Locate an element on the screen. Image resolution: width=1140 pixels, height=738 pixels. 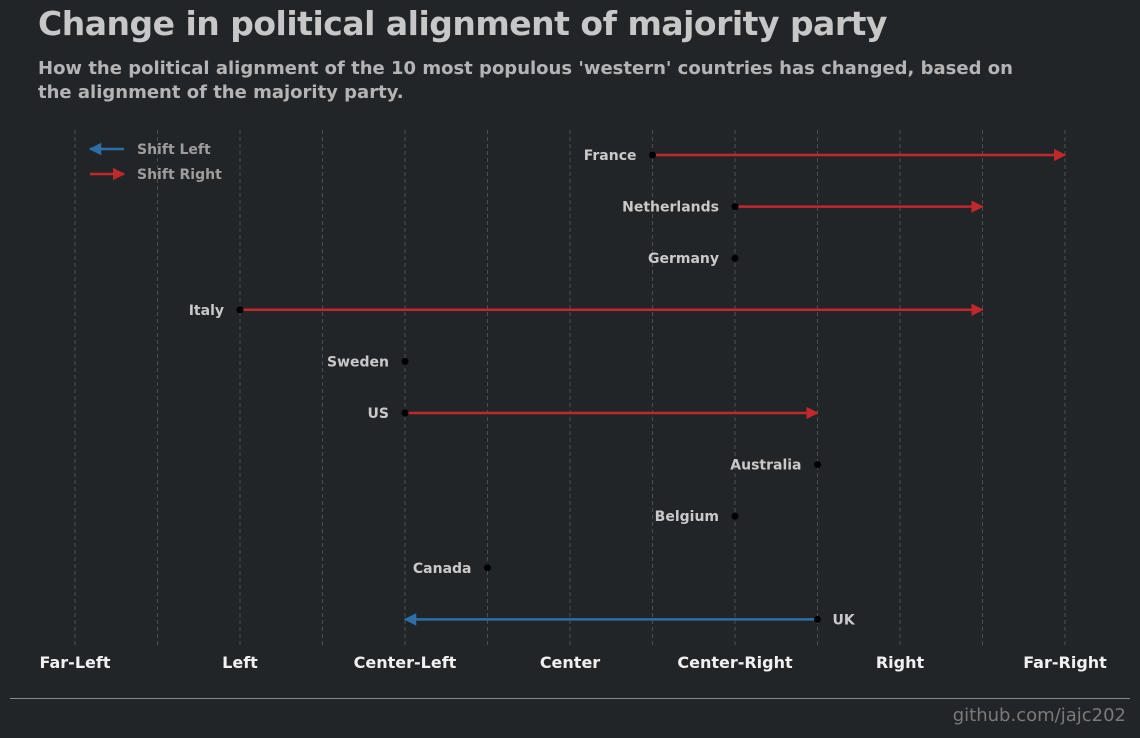
country-label: France is located at coordinates (610, 156).